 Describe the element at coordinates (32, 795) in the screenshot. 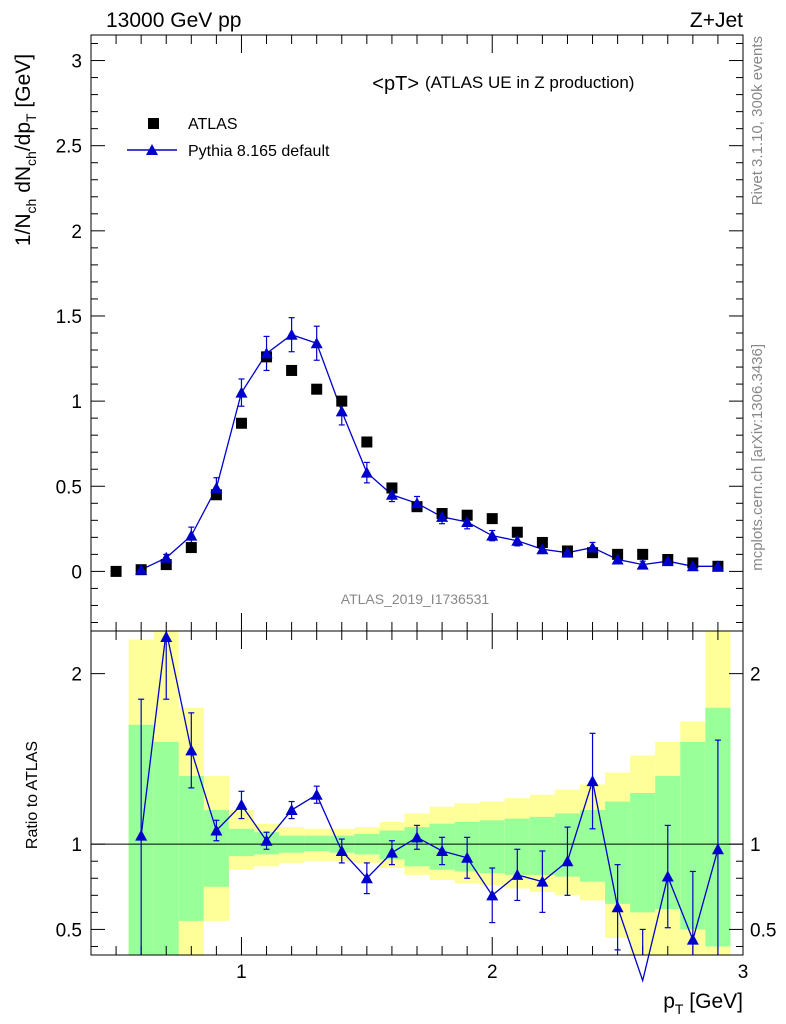

I see `ratio-y-axis-label: Ratio to ATLAS` at that location.